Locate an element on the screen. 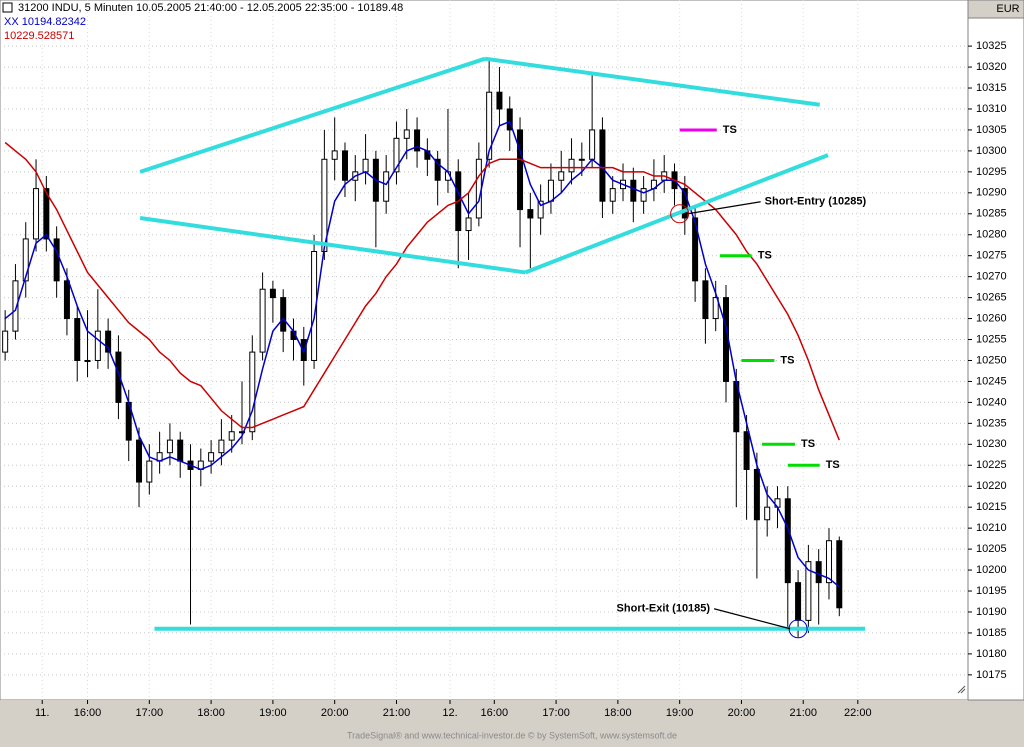 This screenshot has height=747, width=1024. y-tick-label: 10180 is located at coordinates (991, 654).